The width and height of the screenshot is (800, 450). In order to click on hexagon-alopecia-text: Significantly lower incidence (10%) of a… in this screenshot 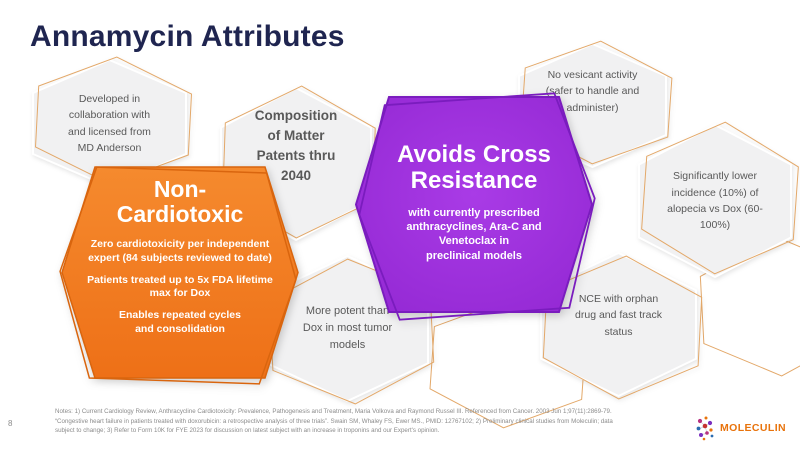, I will do `click(715, 201)`.